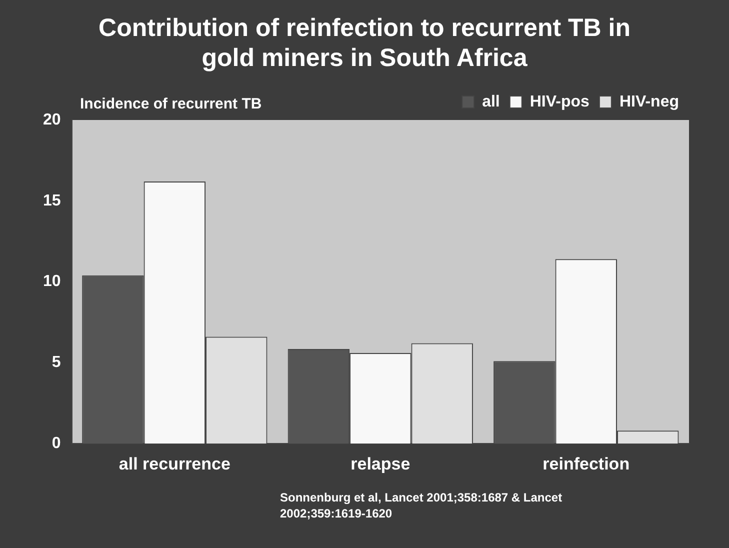 This screenshot has height=548, width=729. I want to click on y-tick-label: 15, so click(52, 201).